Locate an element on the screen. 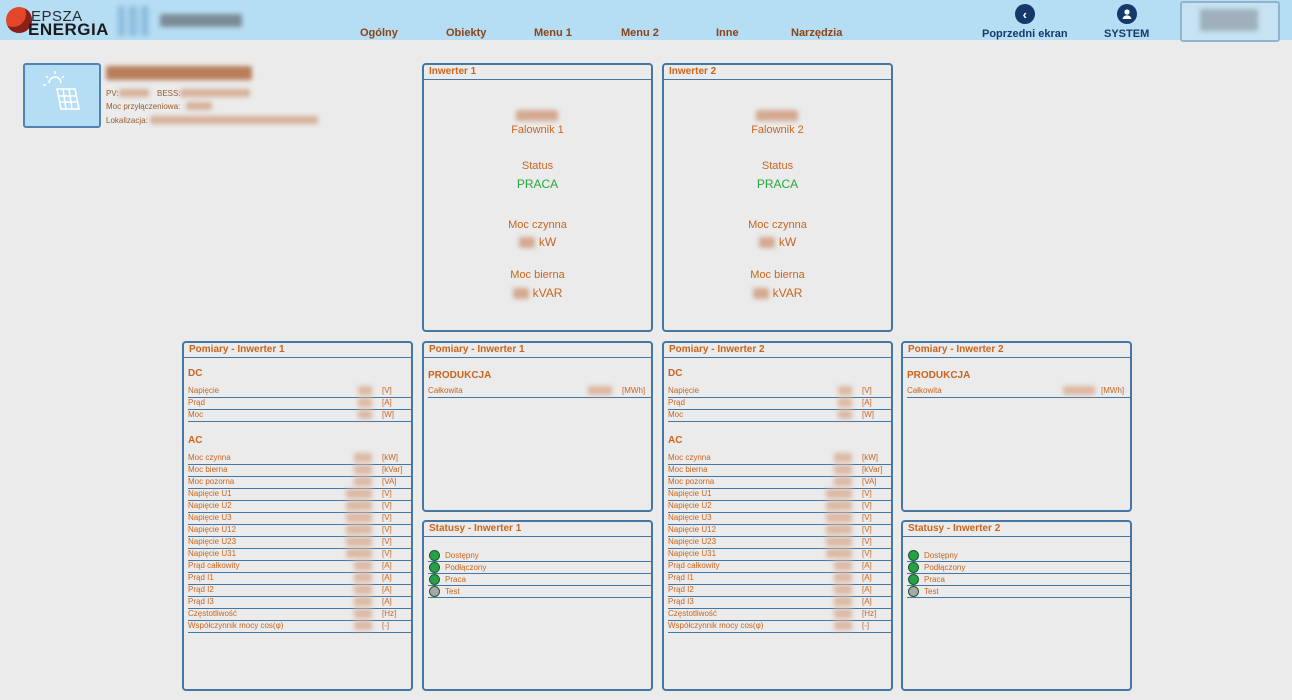 The width and height of the screenshot is (1292, 700). status-label: Podłączony is located at coordinates (466, 567).